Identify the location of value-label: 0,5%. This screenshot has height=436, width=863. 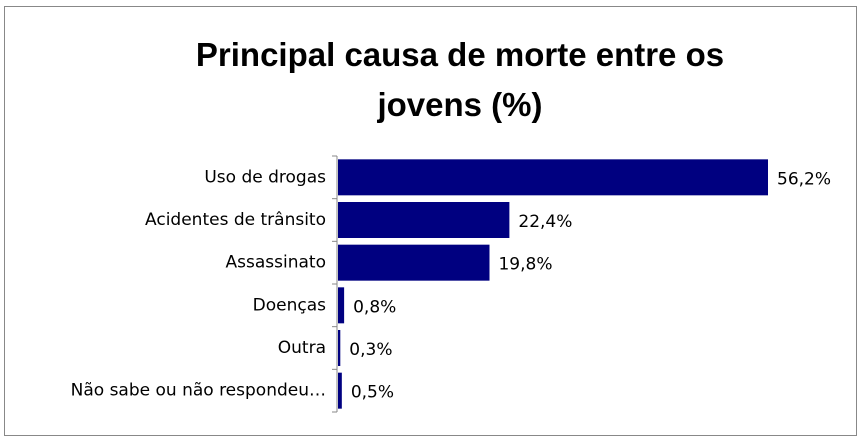
(372, 393).